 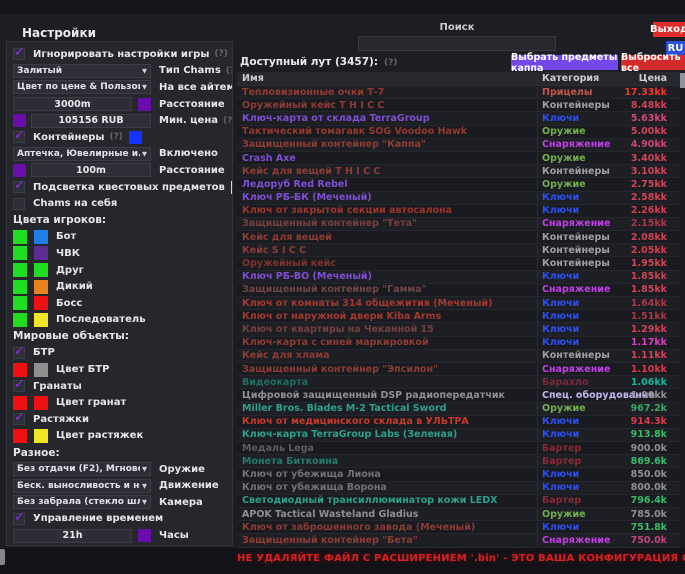 What do you see at coordinates (682, 80) in the screenshot?
I see `scrollbar-thumb` at bounding box center [682, 80].